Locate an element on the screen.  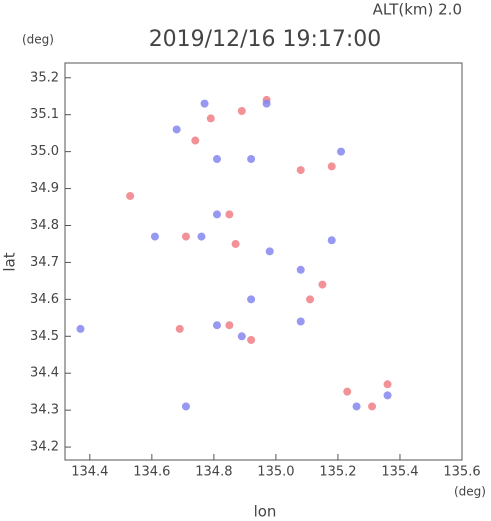
y-tick-label: 34.6 is located at coordinates (44, 299).